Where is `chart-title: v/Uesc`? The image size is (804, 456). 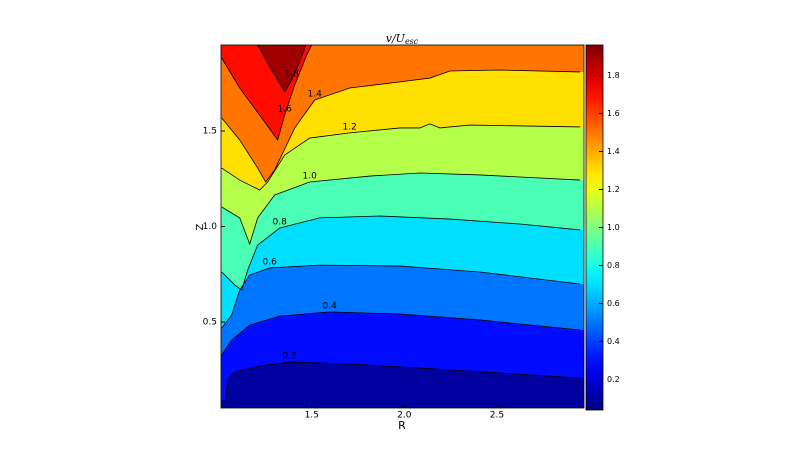
chart-title: v/Uesc is located at coordinates (402, 39).